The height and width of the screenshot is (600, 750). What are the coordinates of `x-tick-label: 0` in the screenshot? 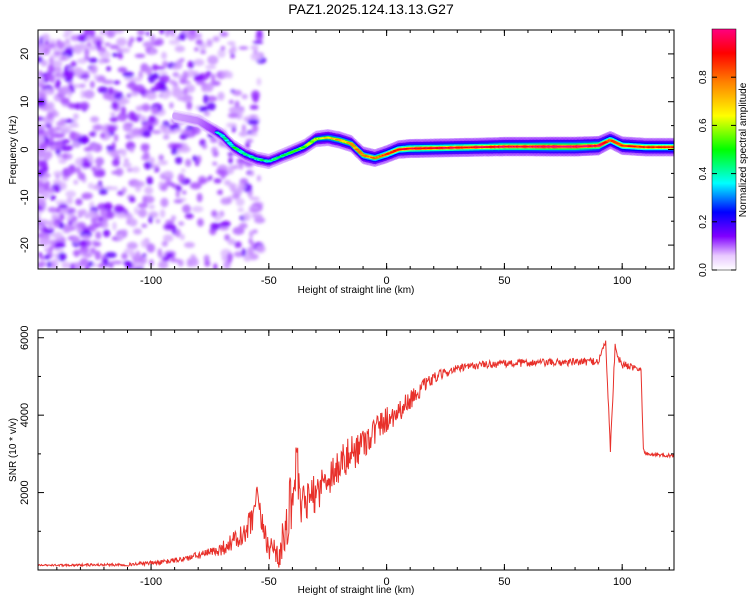 It's located at (387, 582).